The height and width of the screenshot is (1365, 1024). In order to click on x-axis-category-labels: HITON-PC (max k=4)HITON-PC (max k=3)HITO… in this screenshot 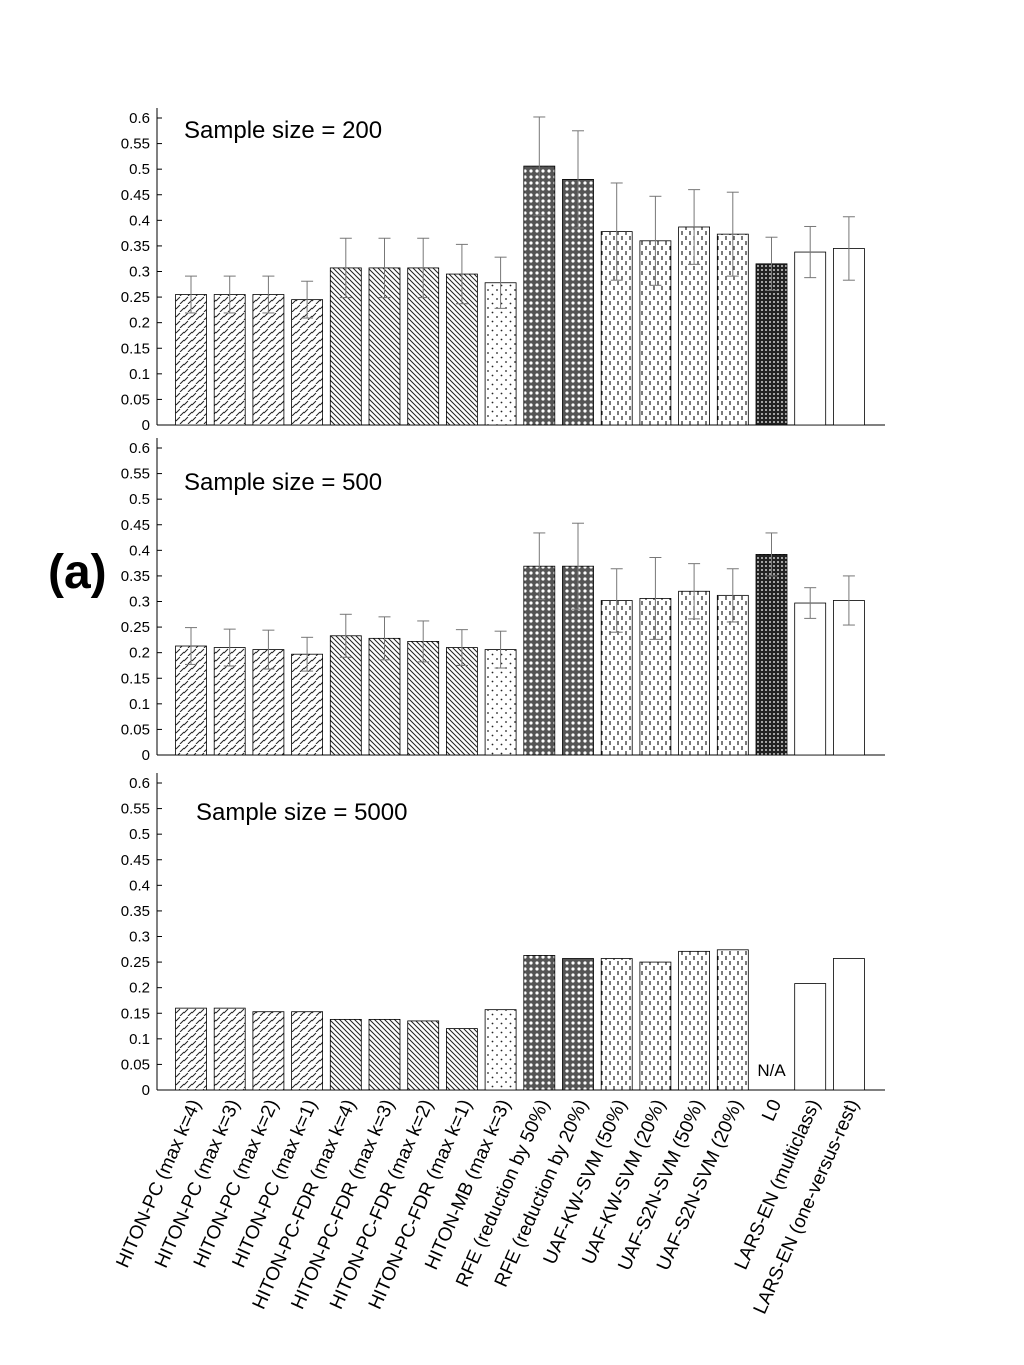, I will do `click(487, 1206)`.